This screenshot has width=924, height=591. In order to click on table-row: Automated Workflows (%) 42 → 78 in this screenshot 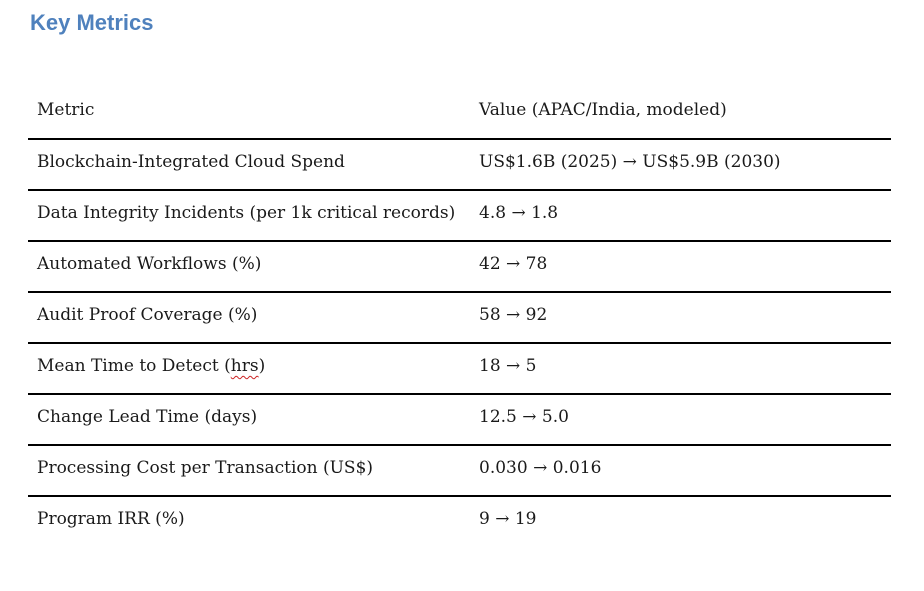, I will do `click(459, 267)`.